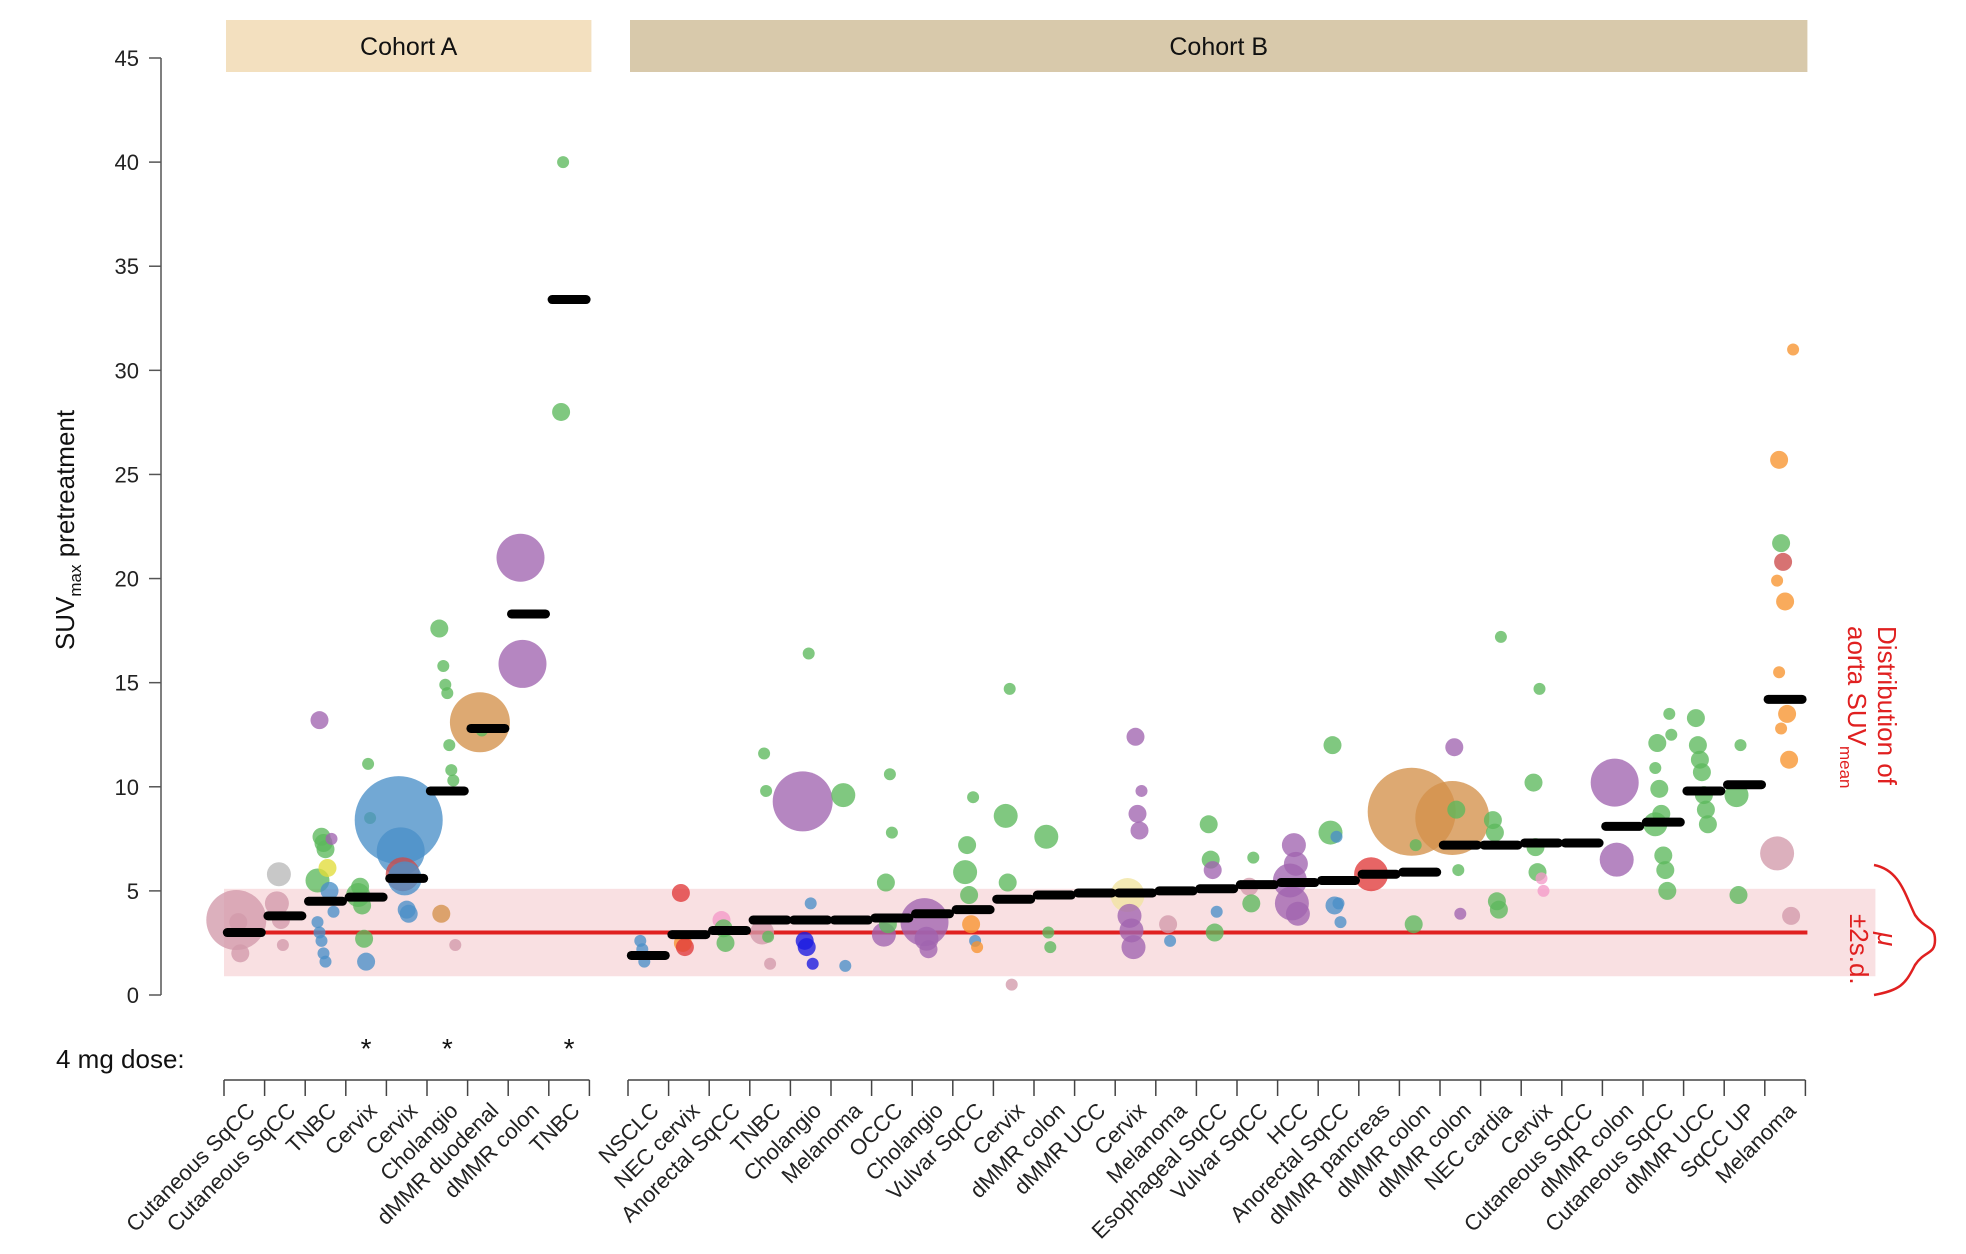 The width and height of the screenshot is (1966, 1254). I want to click on cohort-bands: Cohort A Cohort B, so click(1017, 46).